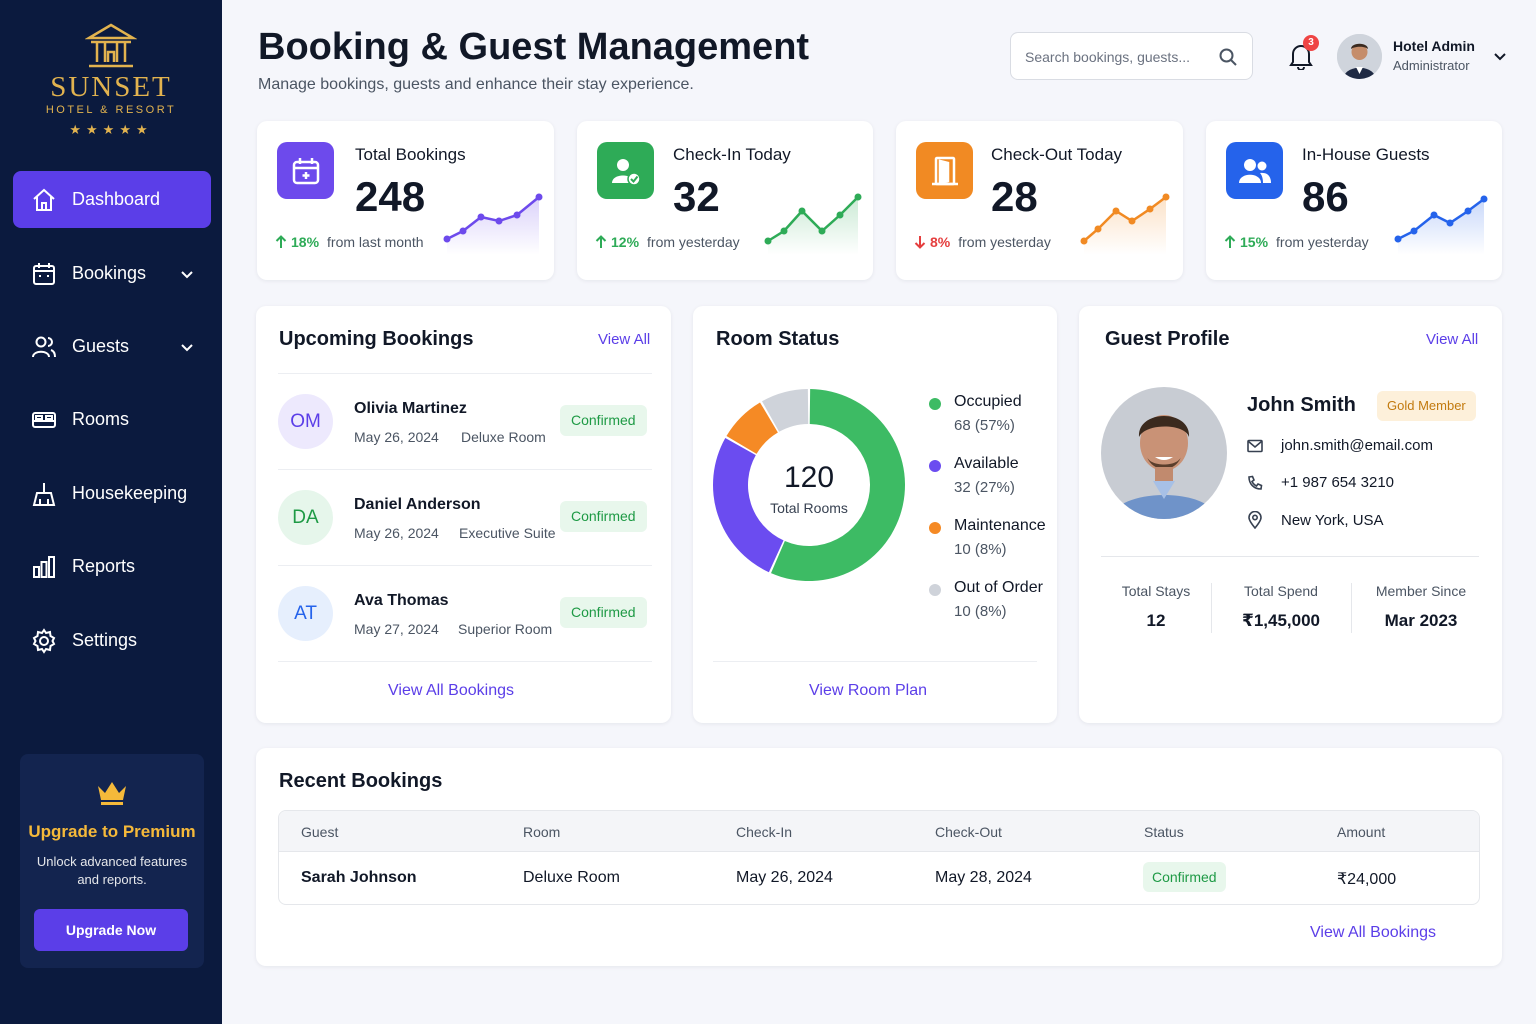 This screenshot has width=1536, height=1024. What do you see at coordinates (105, 640) in the screenshot?
I see `sidebar-item-label: Settings` at bounding box center [105, 640].